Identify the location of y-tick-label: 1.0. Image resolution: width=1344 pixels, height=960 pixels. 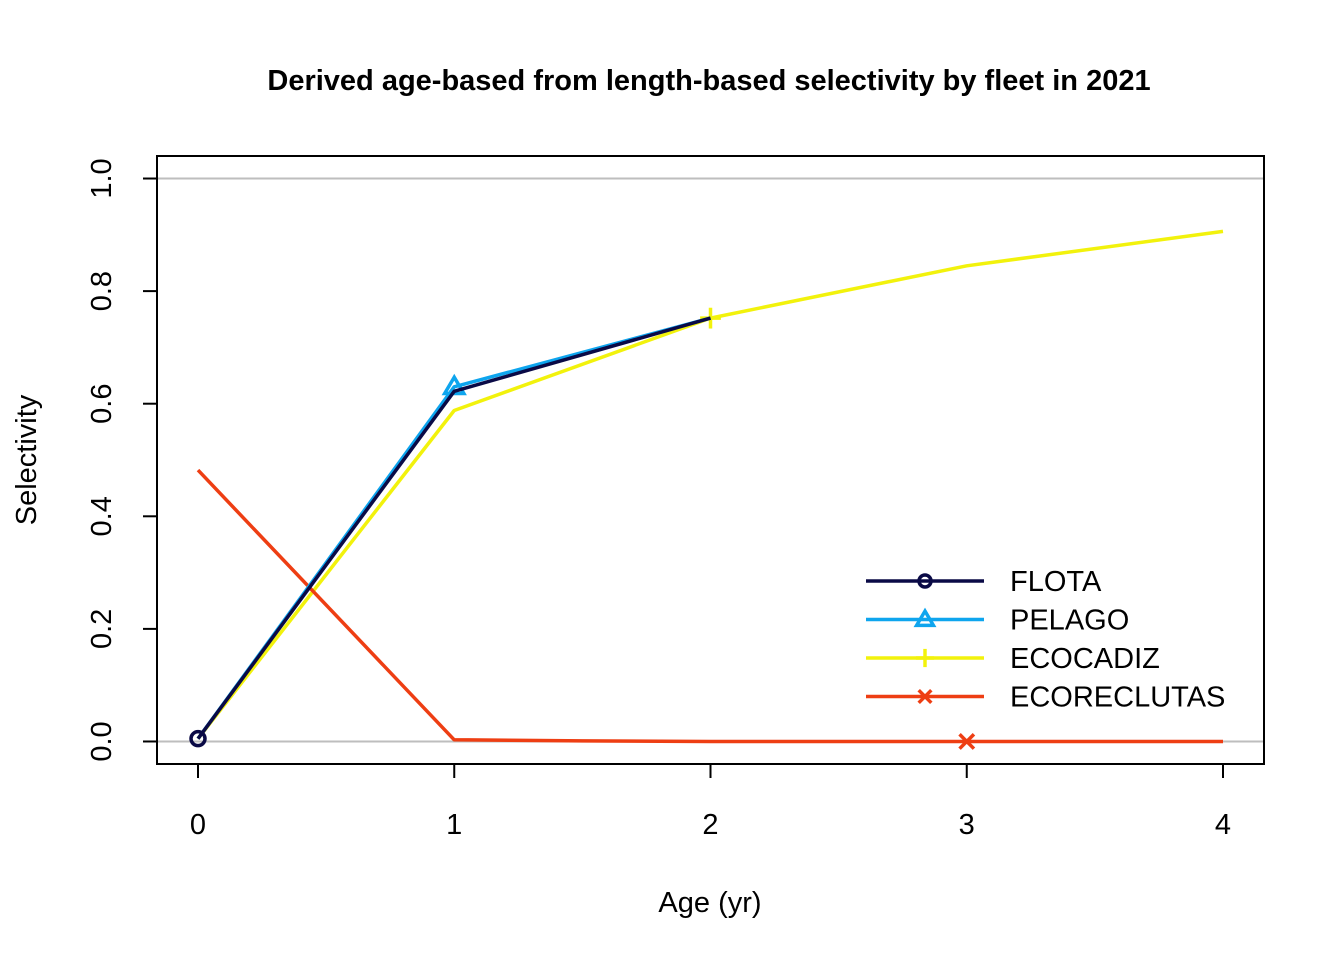
(102, 178).